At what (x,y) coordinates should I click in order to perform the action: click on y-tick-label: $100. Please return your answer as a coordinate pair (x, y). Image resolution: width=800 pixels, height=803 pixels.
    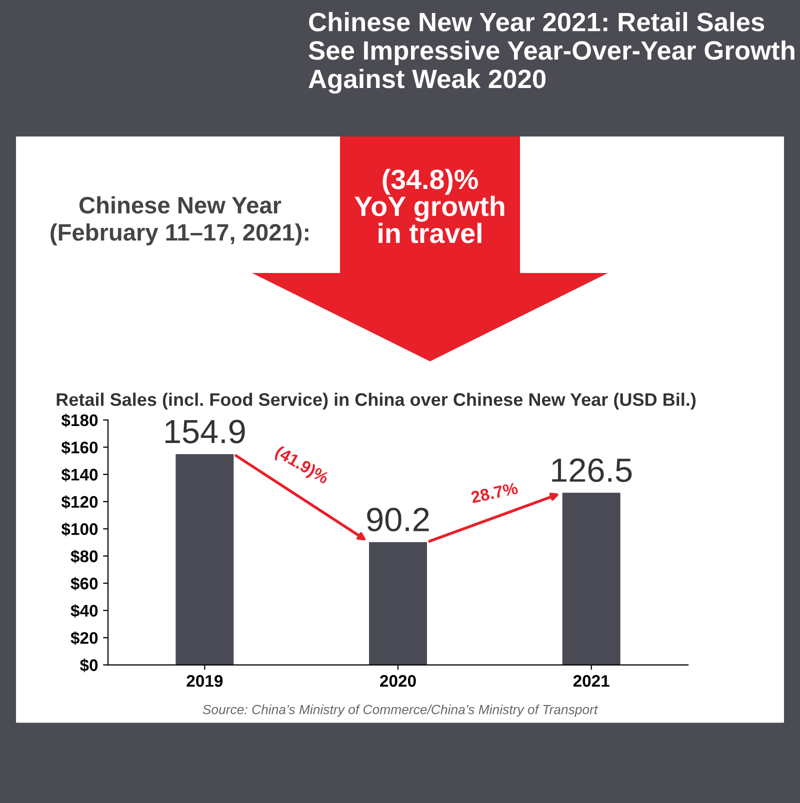
    Looking at the image, I should click on (79, 529).